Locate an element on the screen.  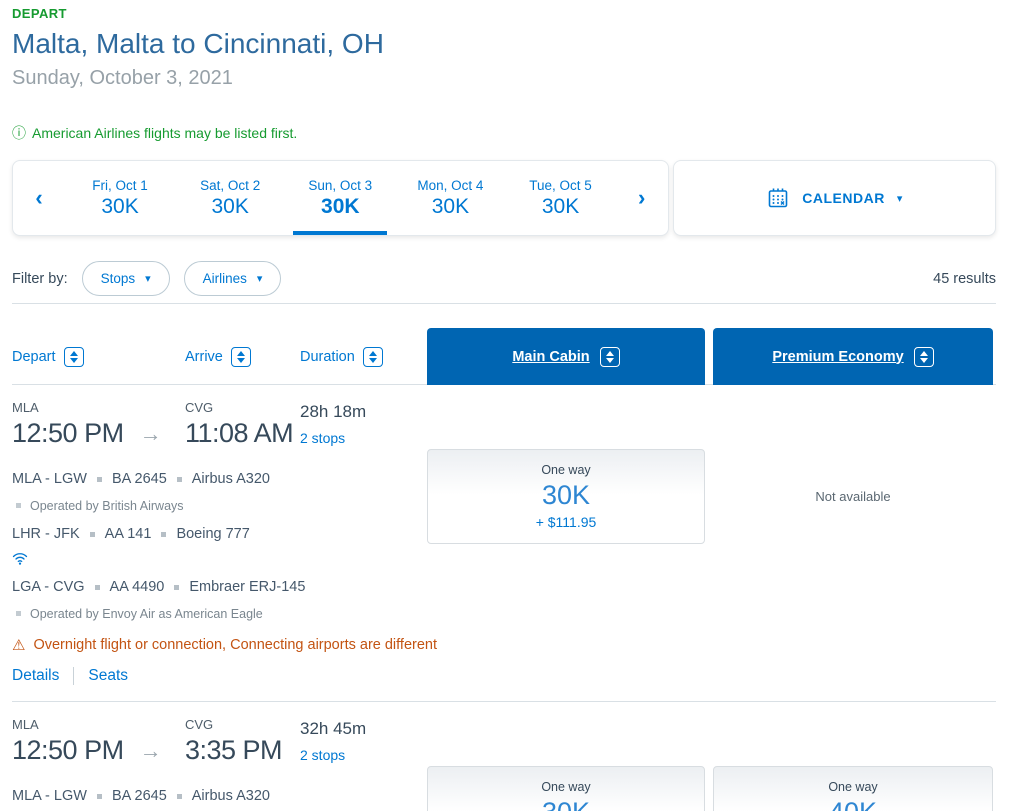
arrive-cell: CVG 3:35 PM is located at coordinates (242, 741).